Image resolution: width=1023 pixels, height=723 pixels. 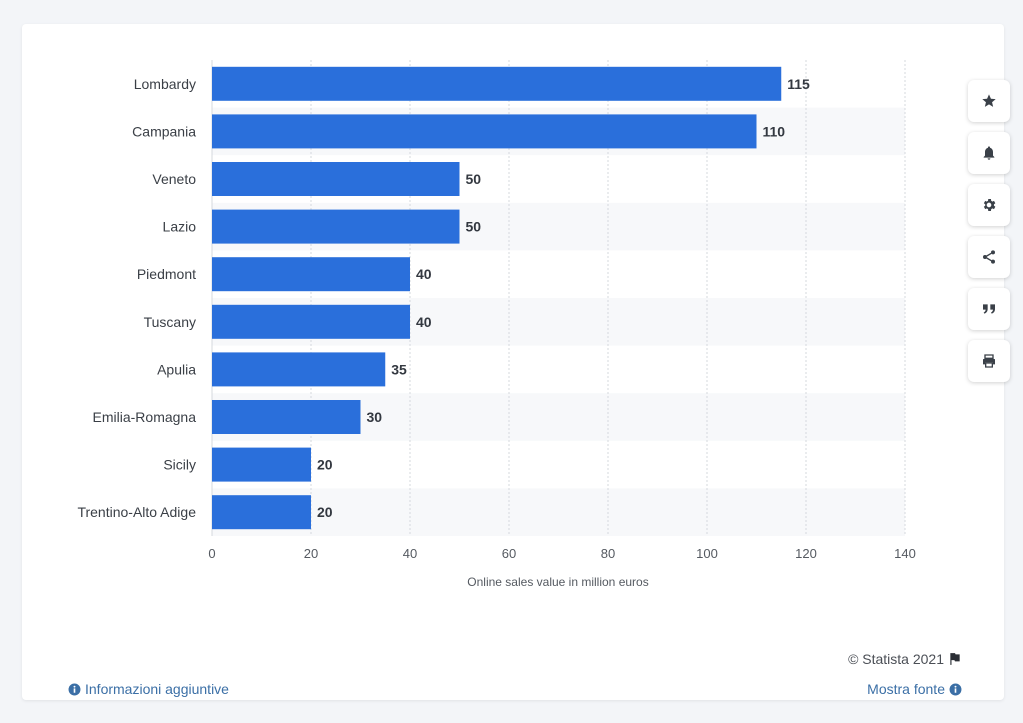 I want to click on quote-icon, so click(x=989, y=309).